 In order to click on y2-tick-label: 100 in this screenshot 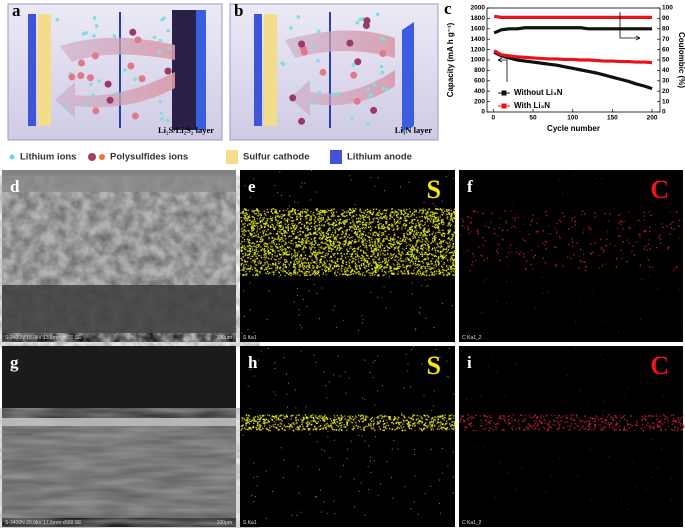, I will do `click(667, 8)`.